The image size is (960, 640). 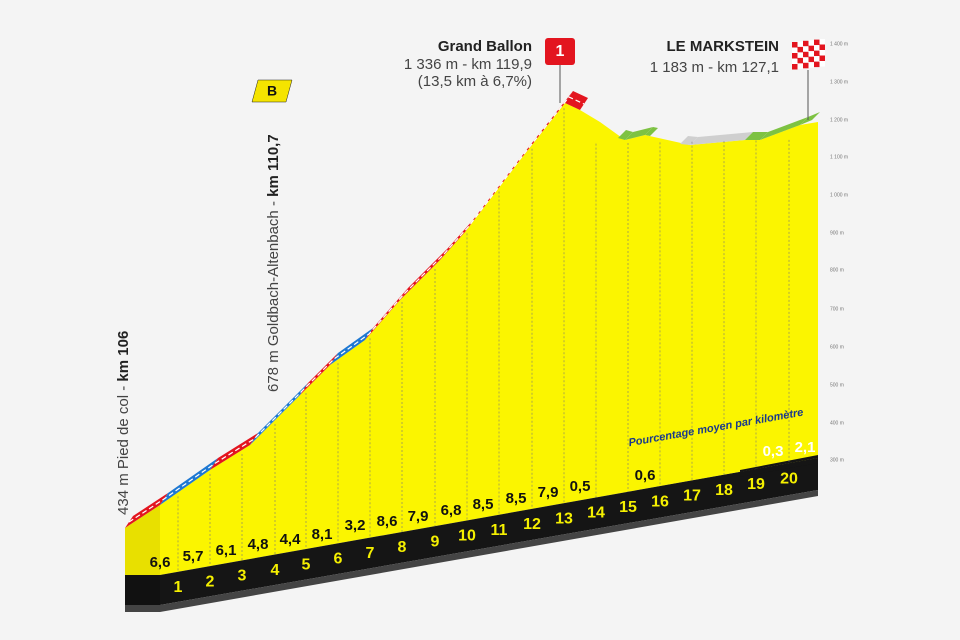 What do you see at coordinates (435, 541) in the screenshot?
I see `km-label: 9` at bounding box center [435, 541].